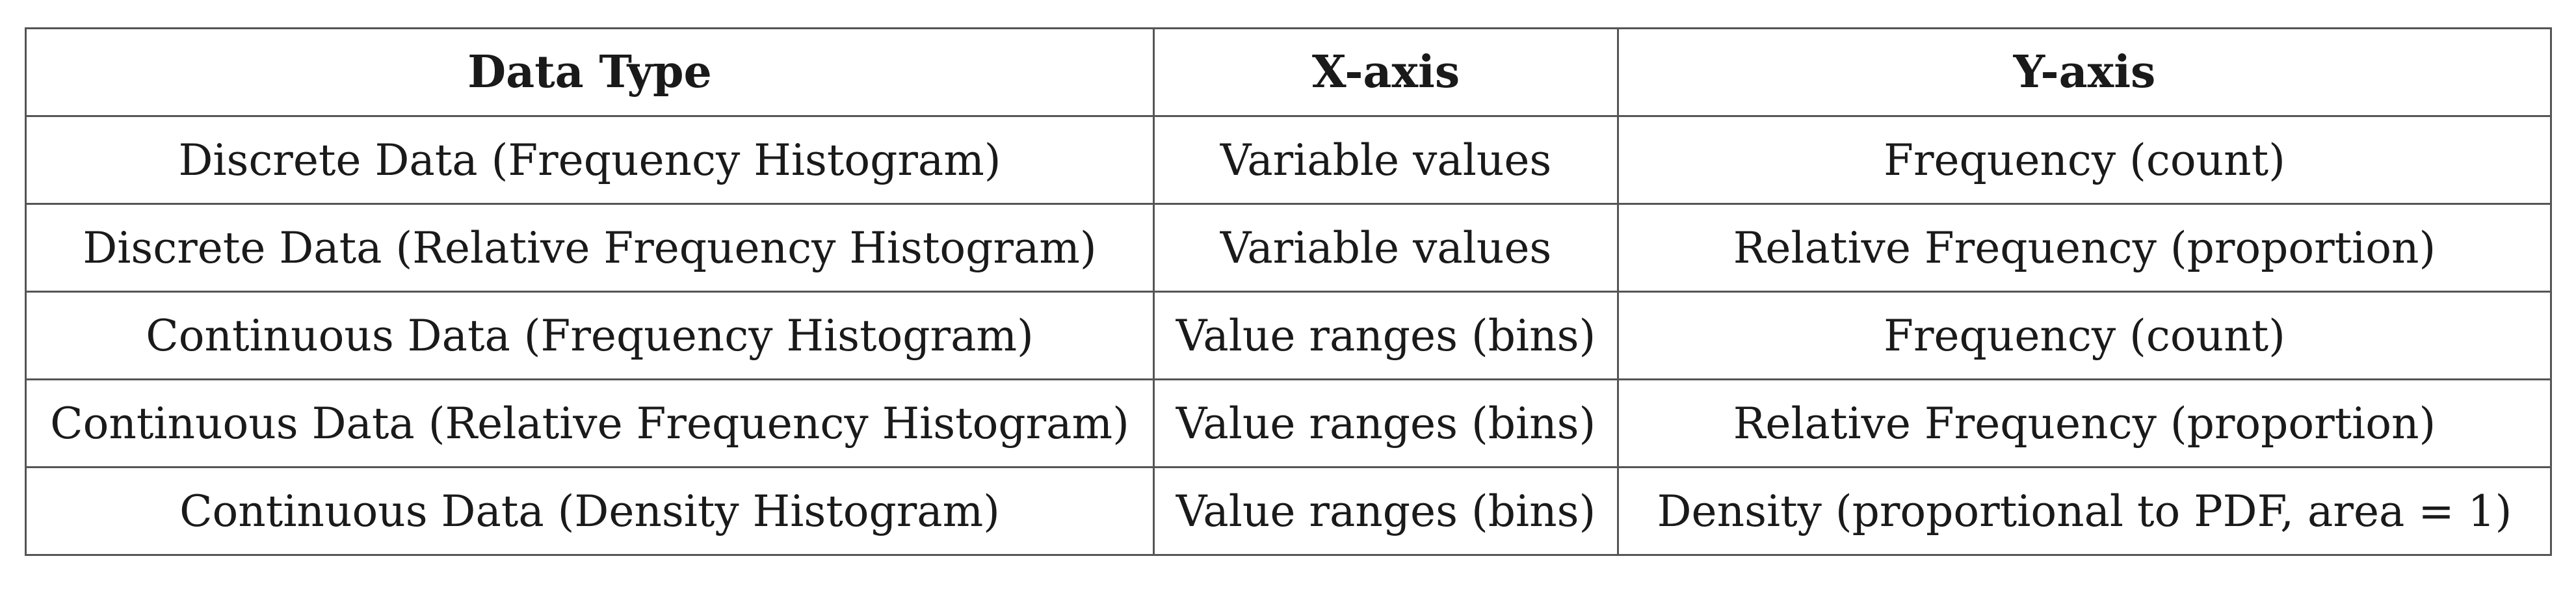  What do you see at coordinates (2084, 72) in the screenshot?
I see `header-y-axis: Y-axis` at bounding box center [2084, 72].